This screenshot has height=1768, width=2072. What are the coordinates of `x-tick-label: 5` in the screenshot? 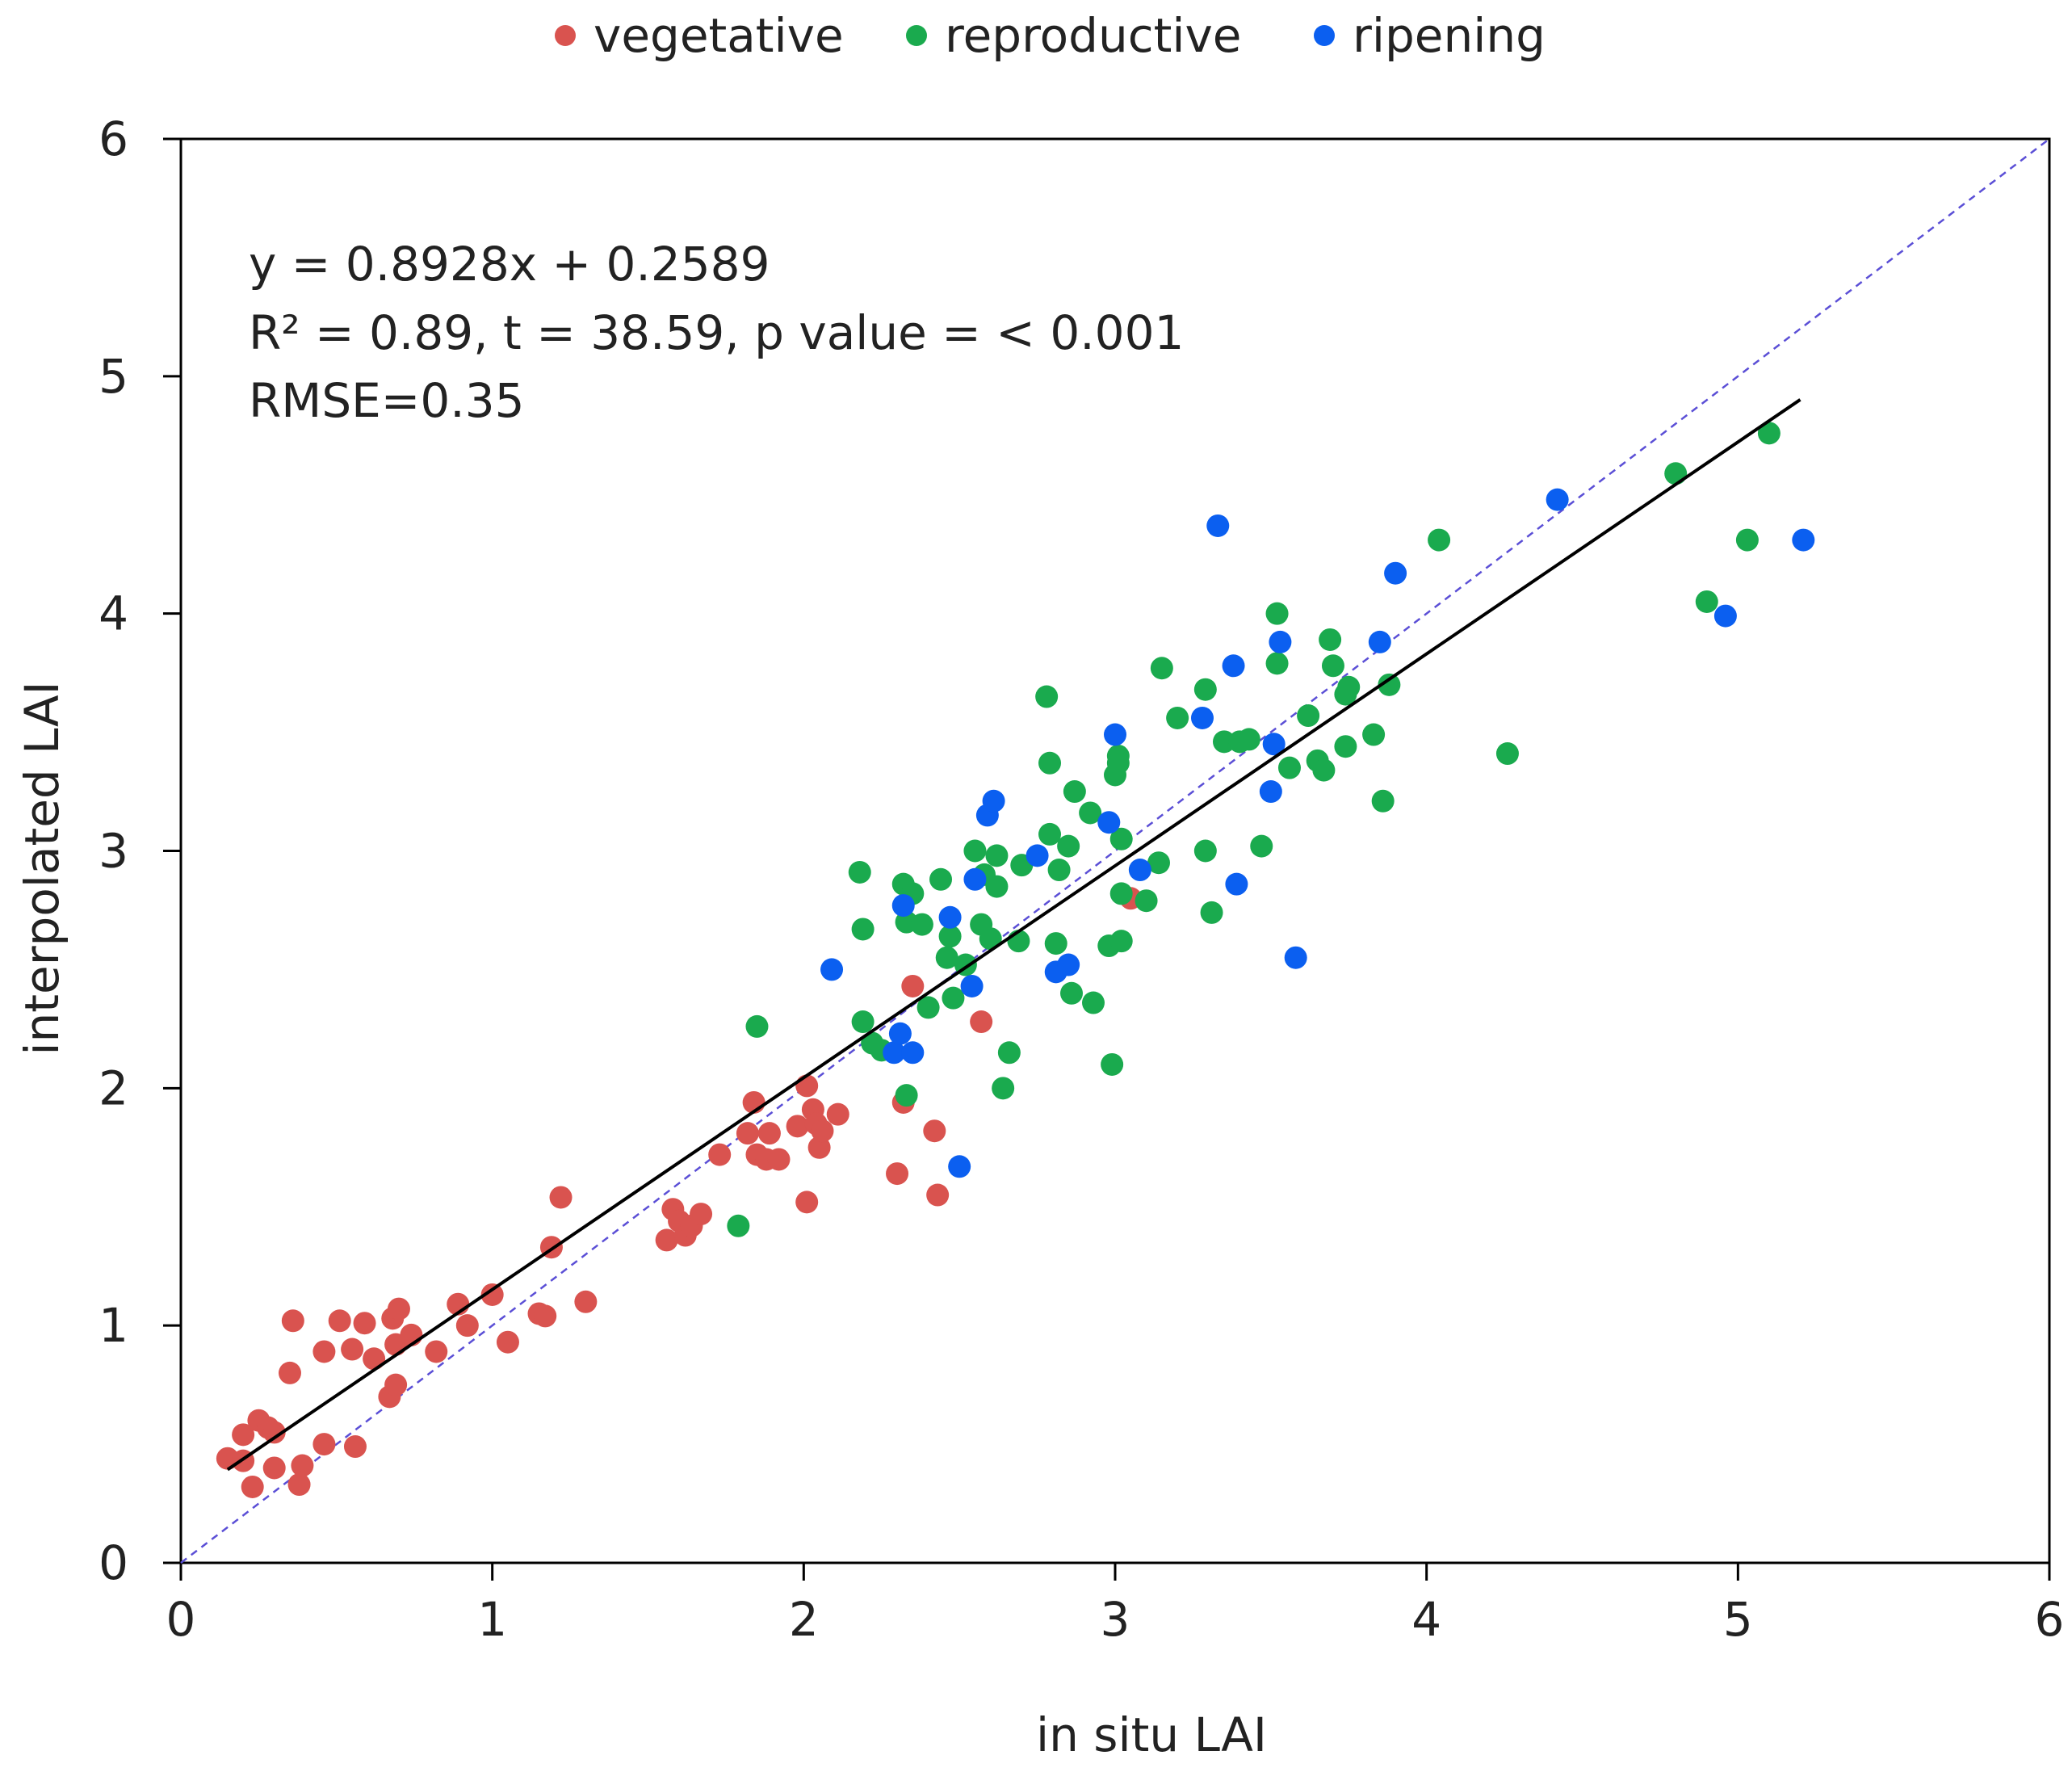 It's located at (1738, 1620).